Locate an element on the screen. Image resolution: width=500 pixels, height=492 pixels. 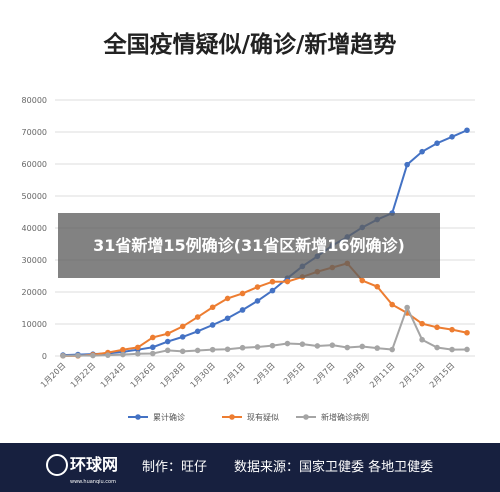
y-tick-label: 60000 is located at coordinates (34, 164).